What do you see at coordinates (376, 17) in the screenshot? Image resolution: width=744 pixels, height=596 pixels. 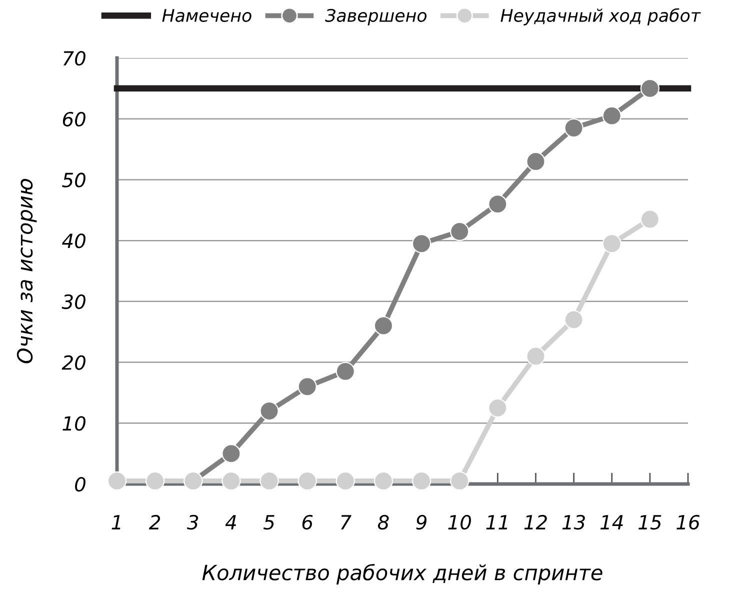 I see `legend-label: Завершено` at bounding box center [376, 17].